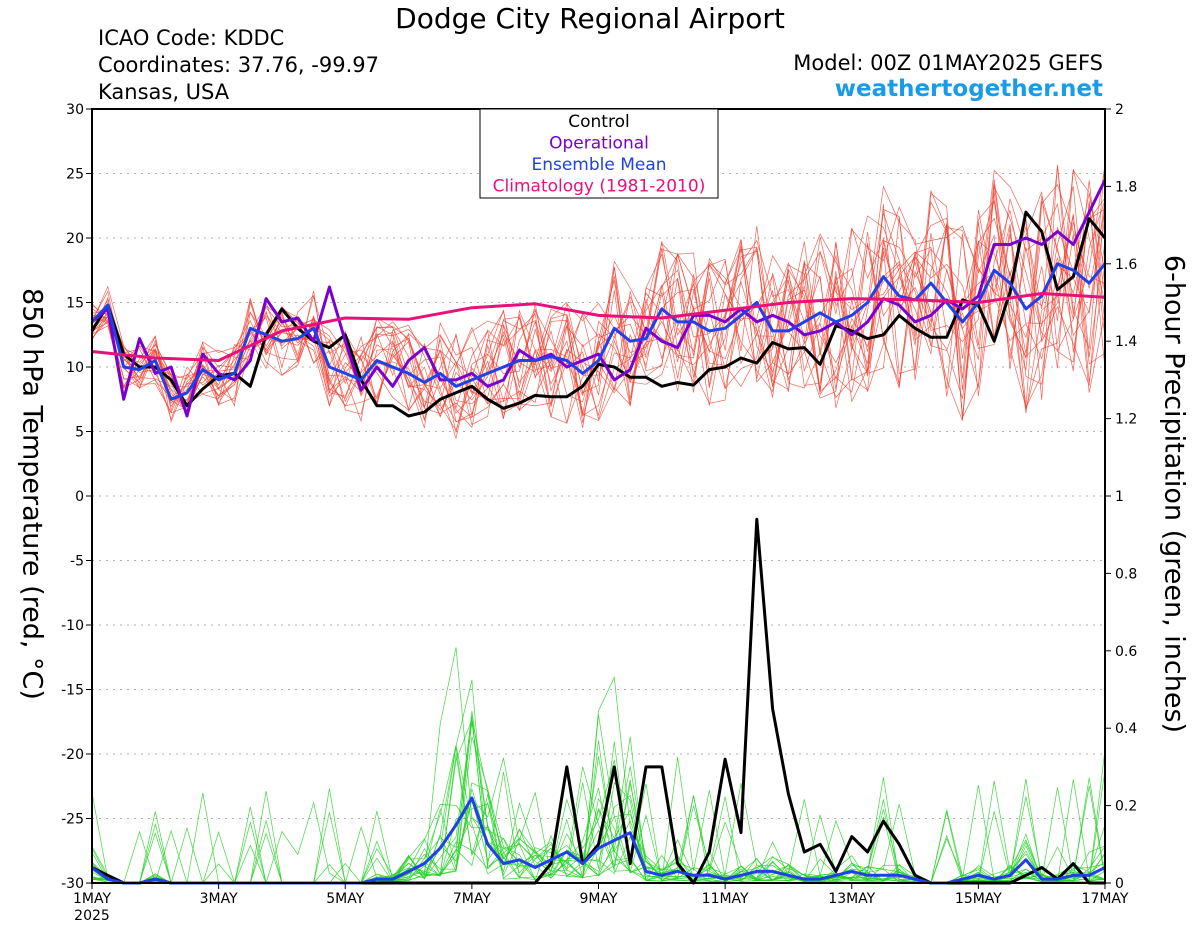  Describe the element at coordinates (72, 820) in the screenshot. I see `tick-label-left: -25` at that location.